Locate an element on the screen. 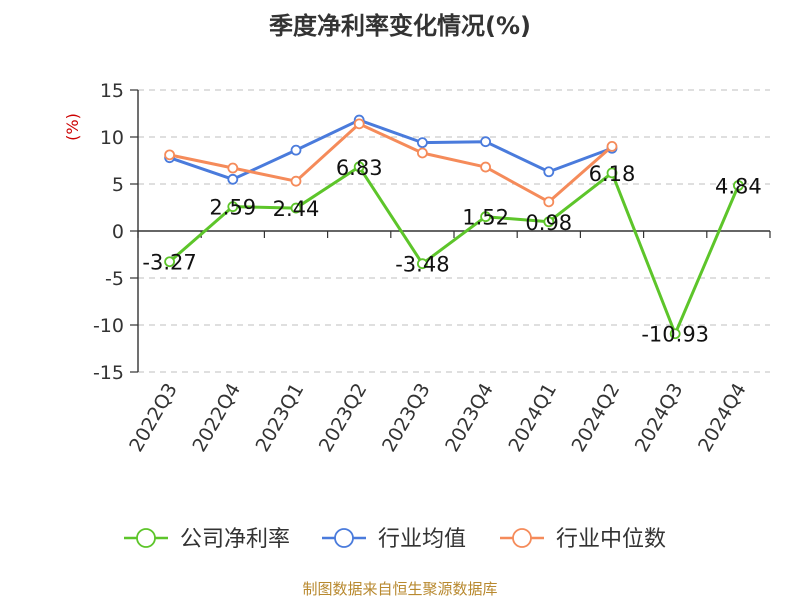 Image resolution: width=800 pixels, height=600 pixels. legend-label: 行业均值 is located at coordinates (422, 539).